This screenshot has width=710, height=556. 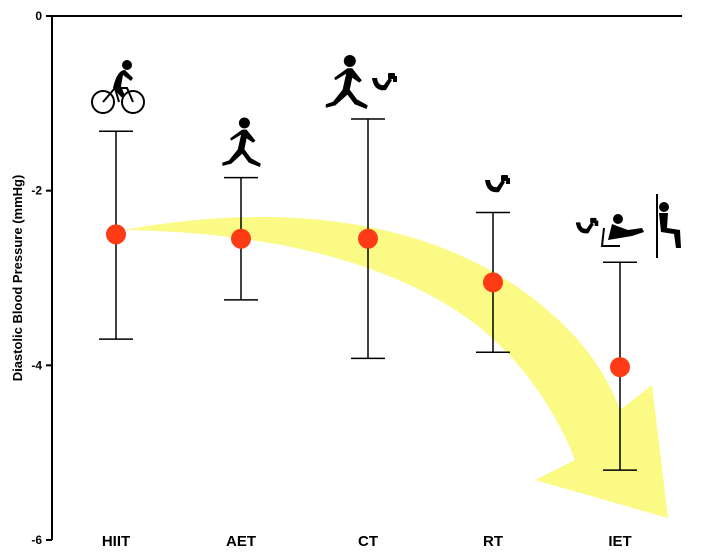 What do you see at coordinates (368, 541) in the screenshot?
I see `x-category-label: CT` at bounding box center [368, 541].